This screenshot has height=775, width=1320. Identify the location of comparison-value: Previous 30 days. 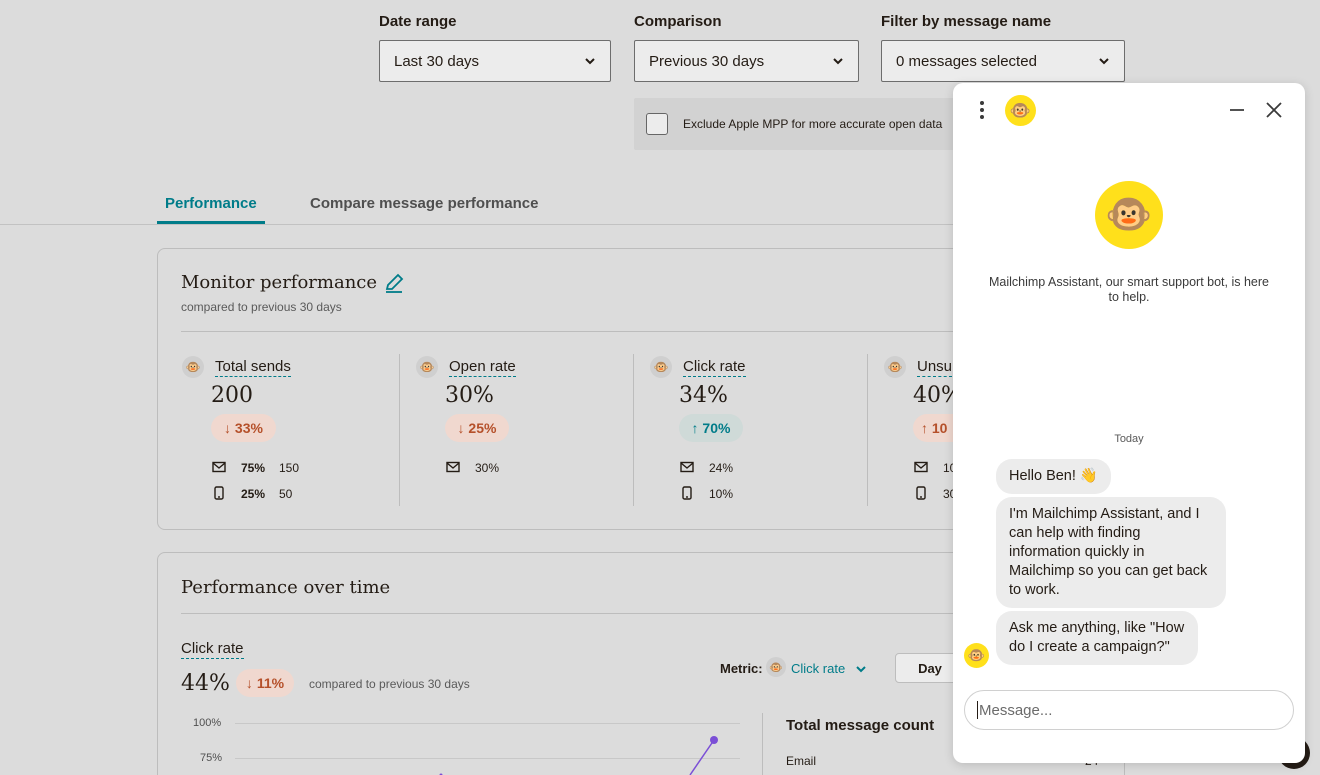
(707, 61).